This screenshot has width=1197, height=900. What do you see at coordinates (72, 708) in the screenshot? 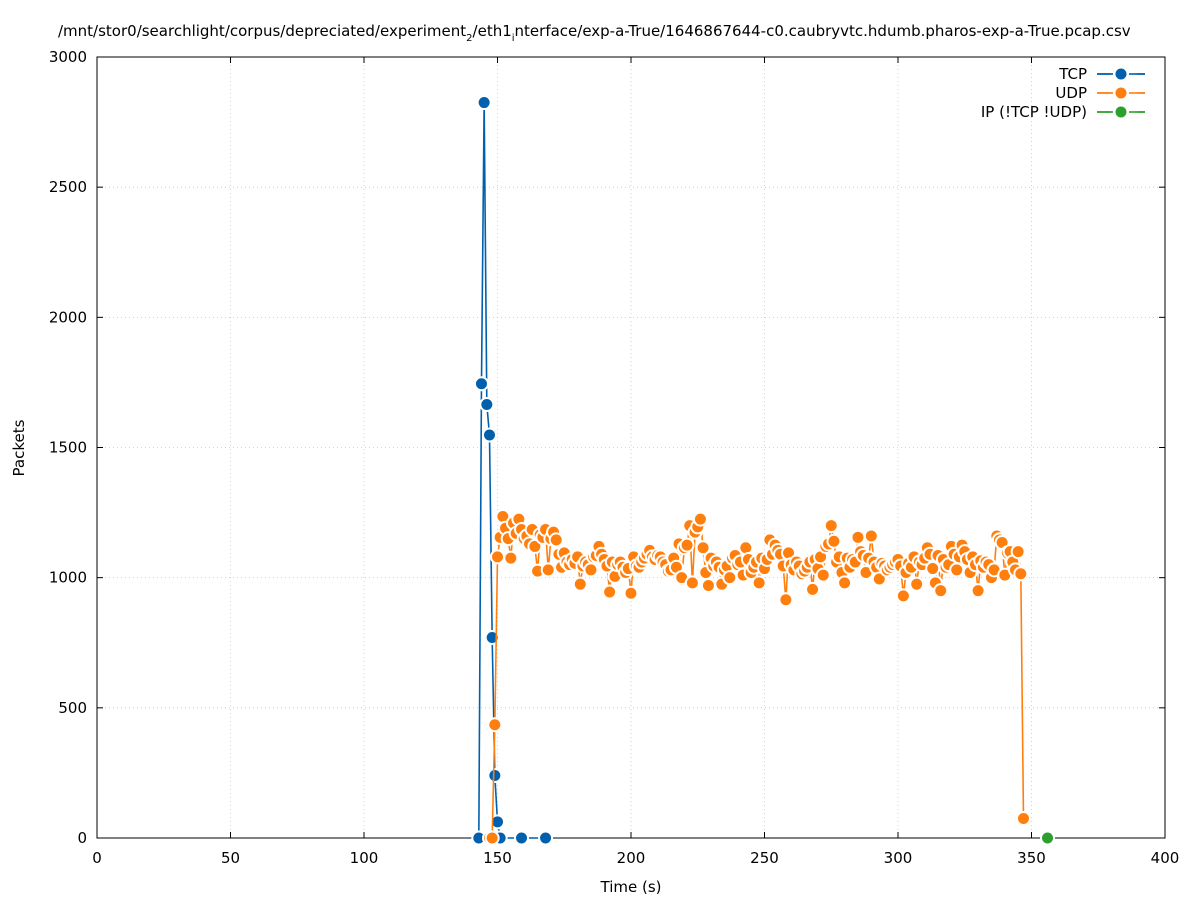
I see `y-tick-label: 500` at bounding box center [72, 708].